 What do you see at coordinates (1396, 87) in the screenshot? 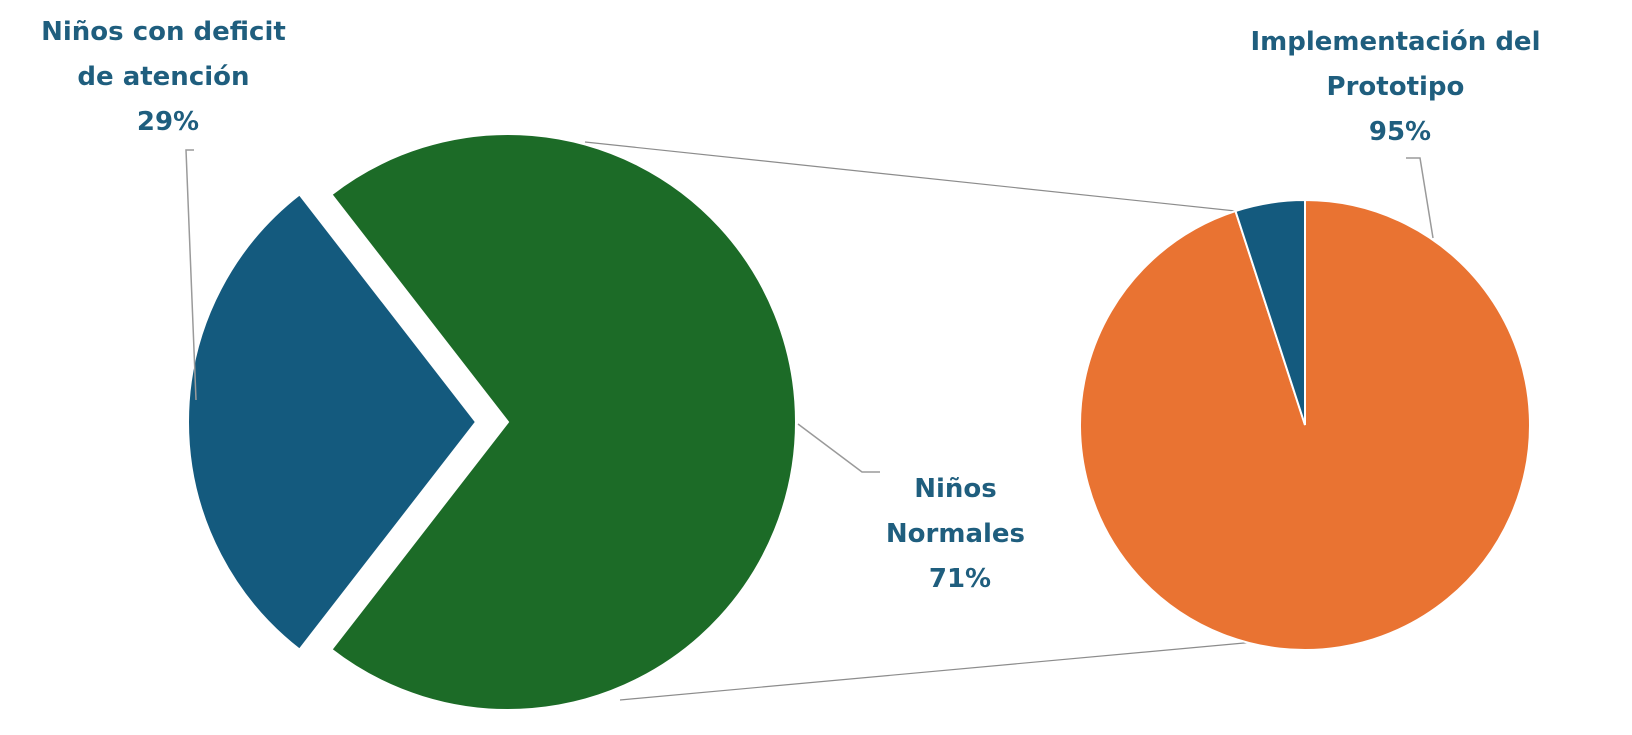
I see `label-prototipo-line-2: Prototipo` at bounding box center [1396, 87].